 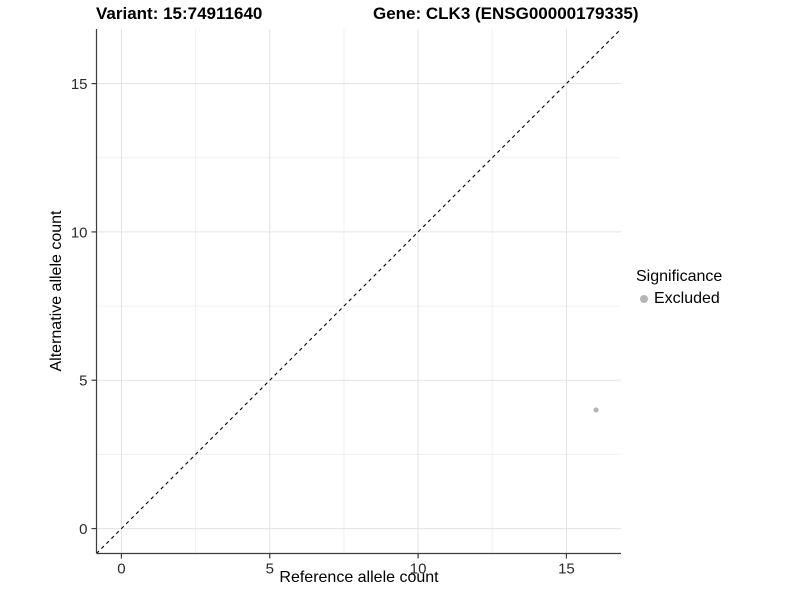 I want to click on x-tick-label: 0, so click(x=121, y=569).